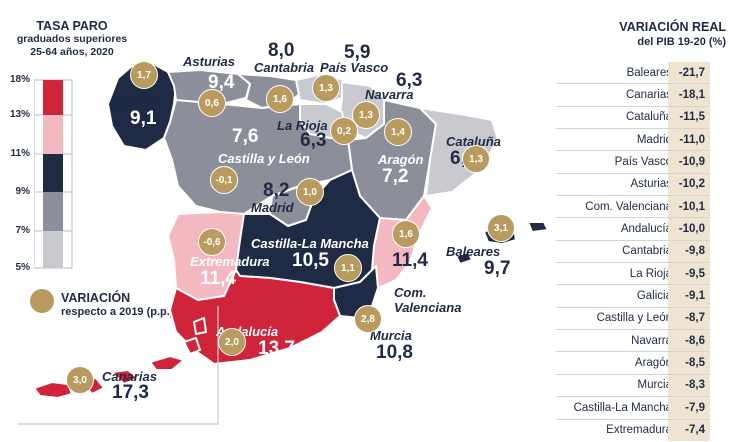 The image size is (730, 442). Describe the element at coordinates (497, 268) in the screenshot. I see `label-baleares-rate: 9,7` at that location.